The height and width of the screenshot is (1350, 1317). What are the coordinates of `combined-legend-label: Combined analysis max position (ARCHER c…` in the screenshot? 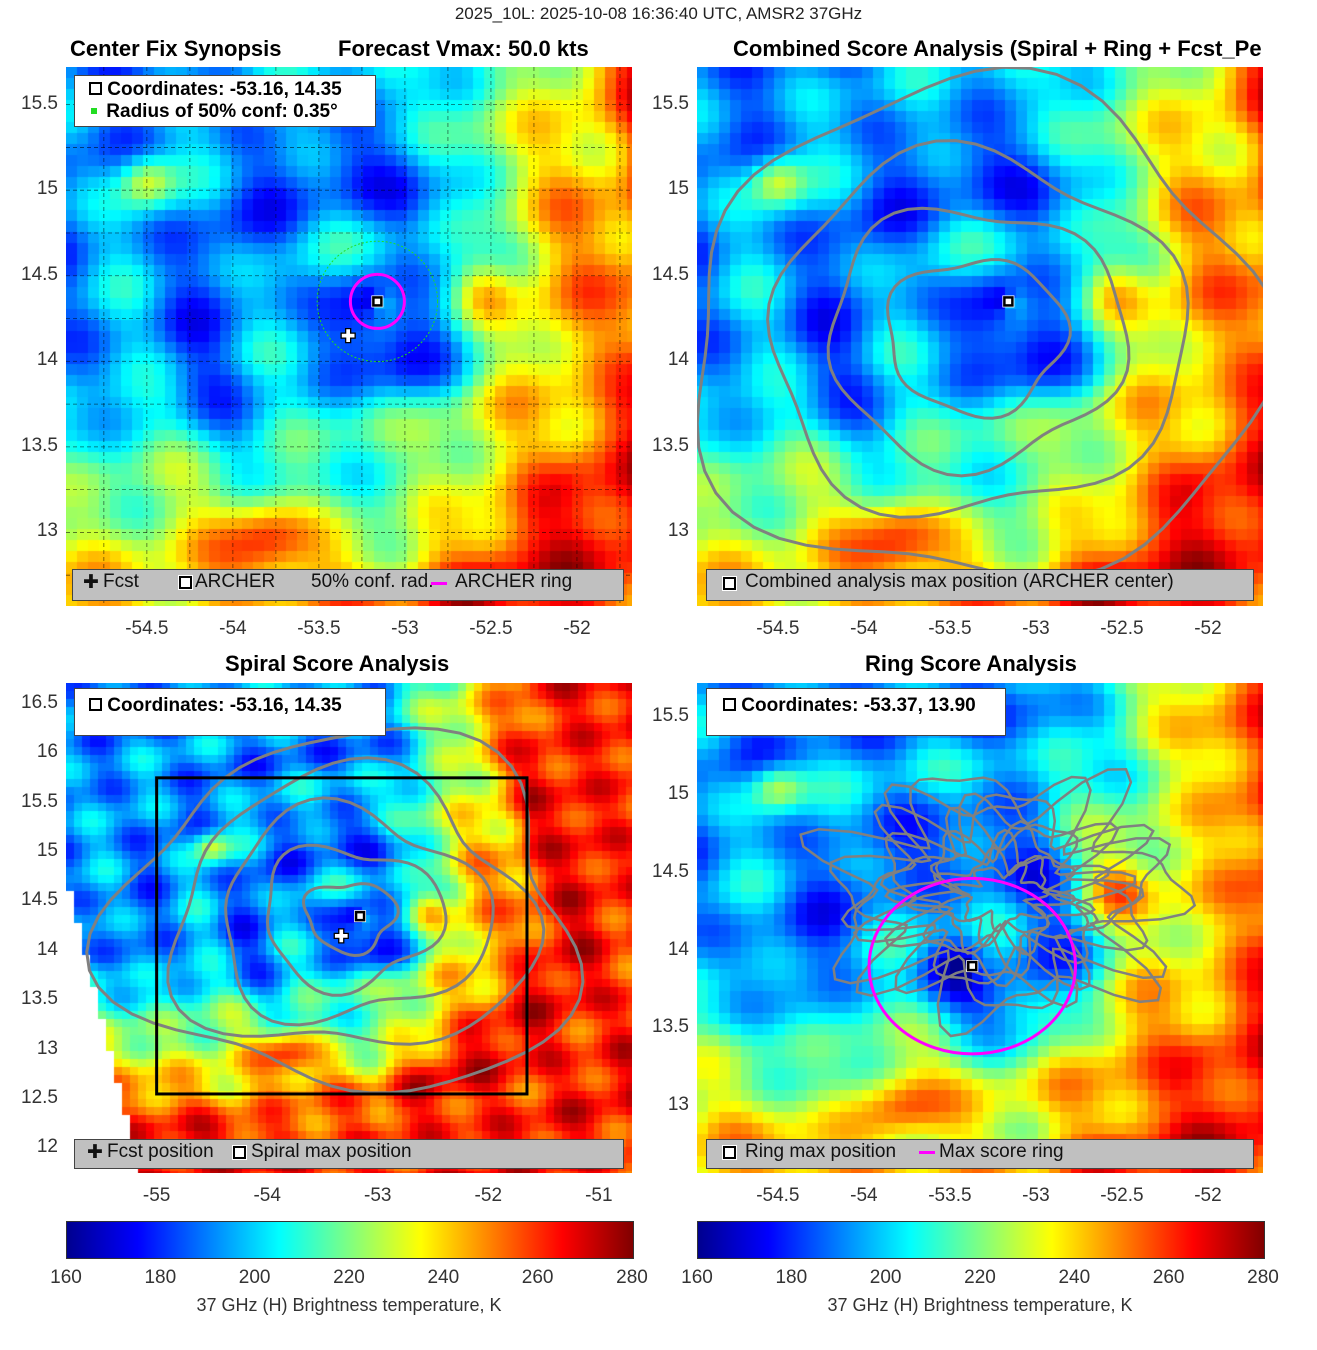 It's located at (959, 581).